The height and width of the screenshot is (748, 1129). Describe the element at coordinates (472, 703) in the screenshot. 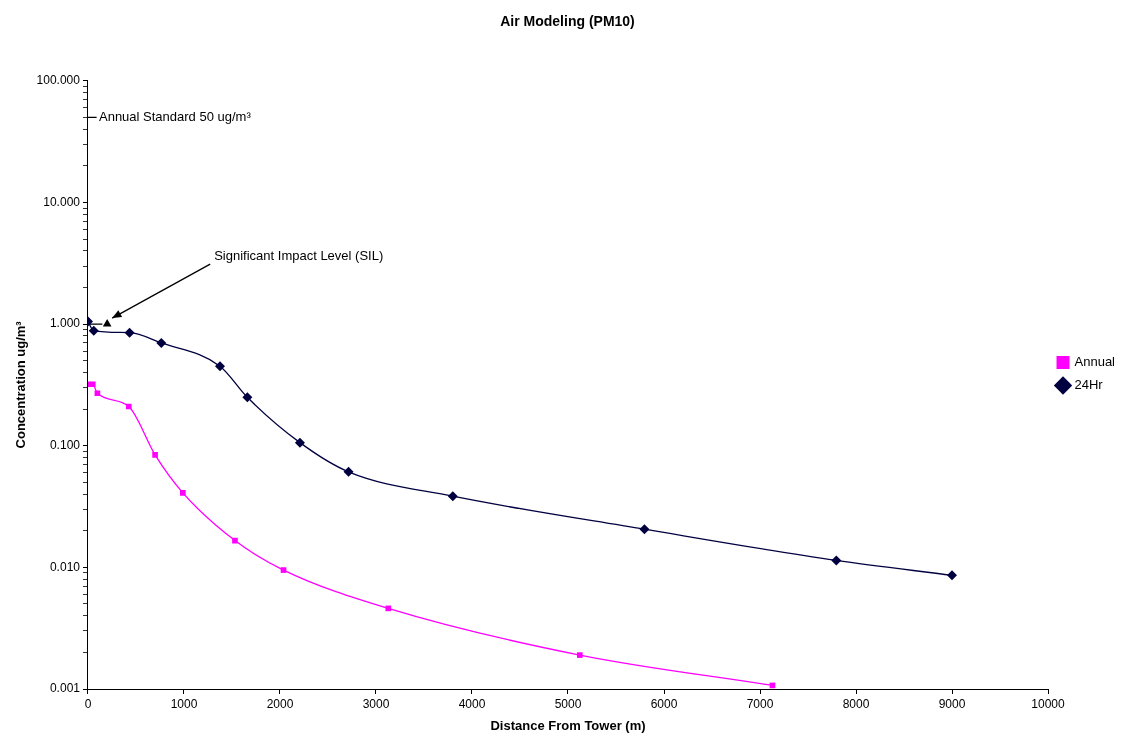

I see `x-tick-label: 4000` at that location.